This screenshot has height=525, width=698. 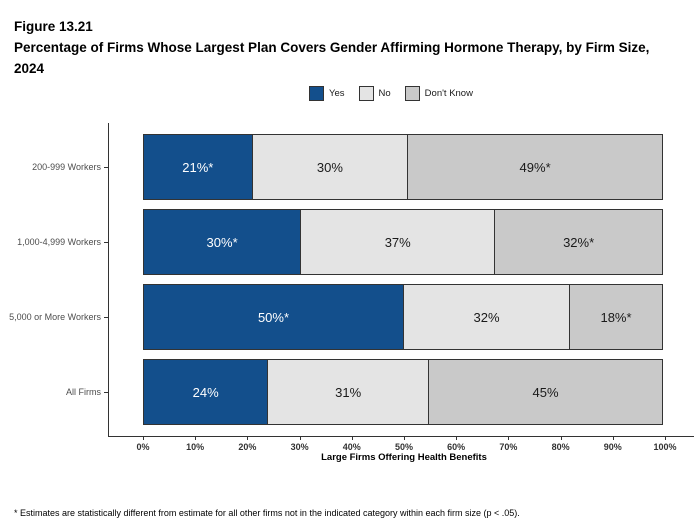 I want to click on y-axis-label: All Firms, so click(x=83, y=391).